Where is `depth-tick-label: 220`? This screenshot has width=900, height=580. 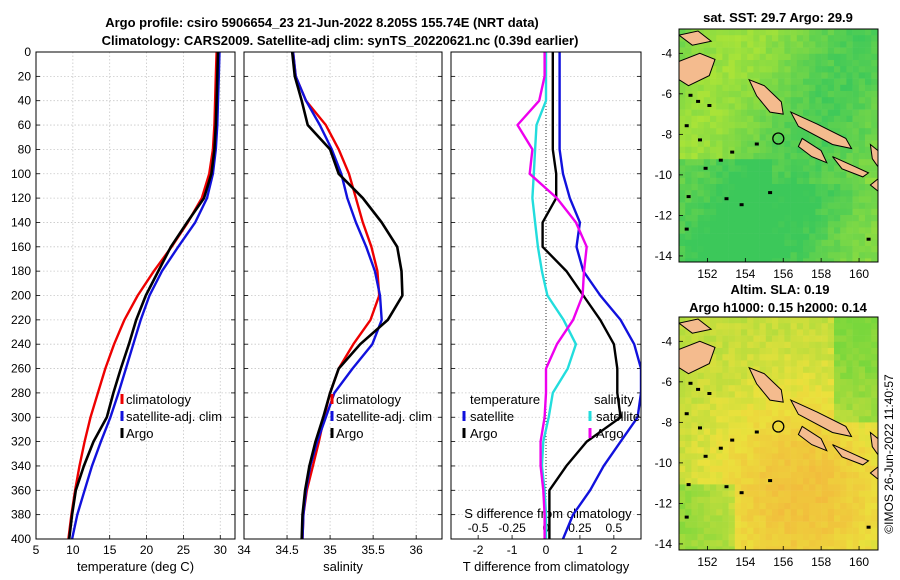
depth-tick-label: 220 is located at coordinates (21, 320).